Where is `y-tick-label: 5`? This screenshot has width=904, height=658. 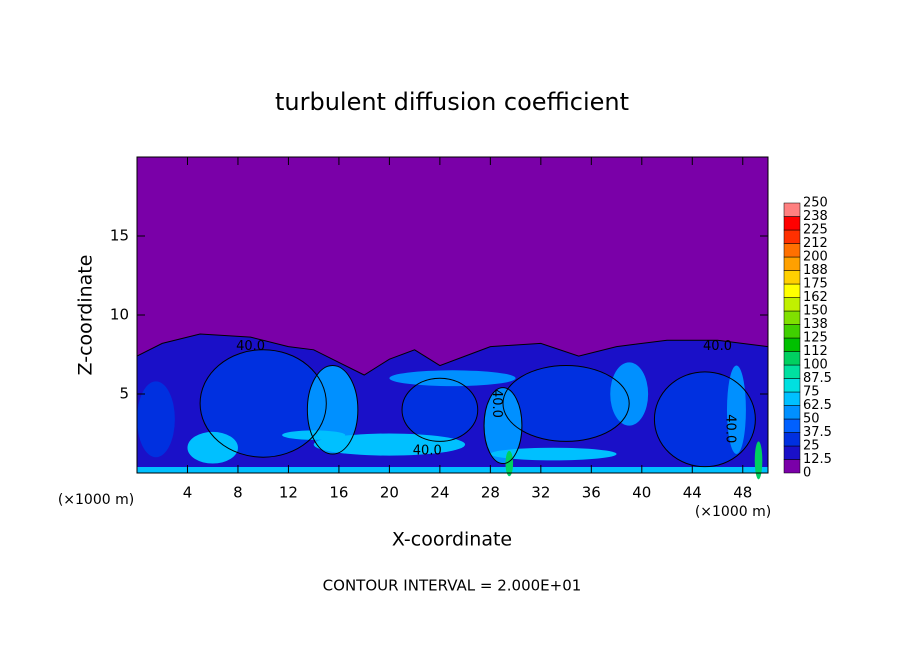 y-tick-label: 5 is located at coordinates (124, 394).